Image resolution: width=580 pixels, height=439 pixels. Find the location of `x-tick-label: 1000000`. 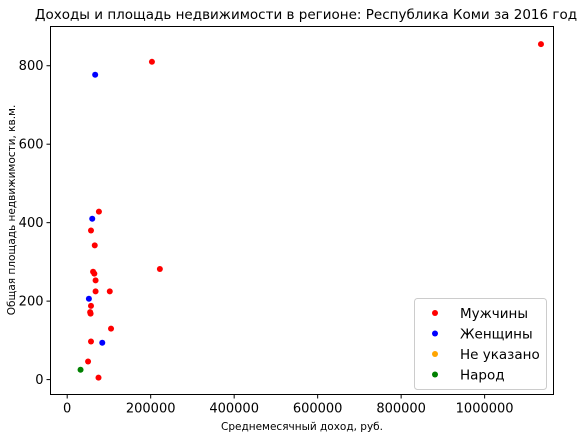

x-tick-label: 1000000 is located at coordinates (485, 409).